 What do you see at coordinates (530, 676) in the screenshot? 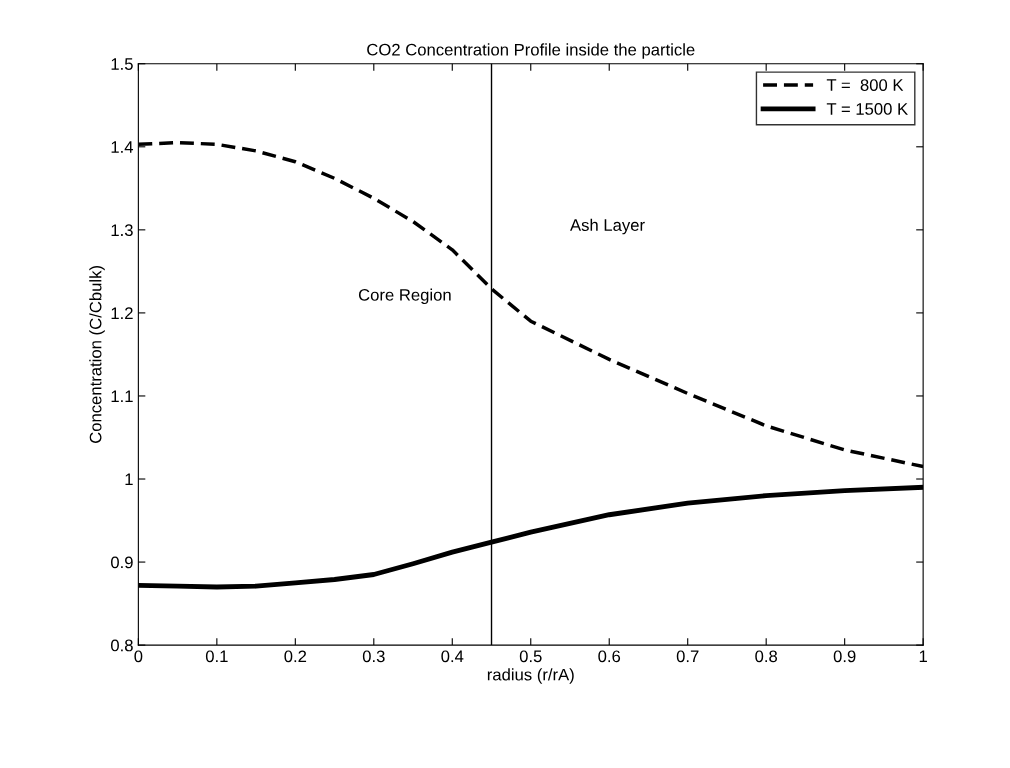
I see `x-axis-title: radius (r/rA)` at bounding box center [530, 676].